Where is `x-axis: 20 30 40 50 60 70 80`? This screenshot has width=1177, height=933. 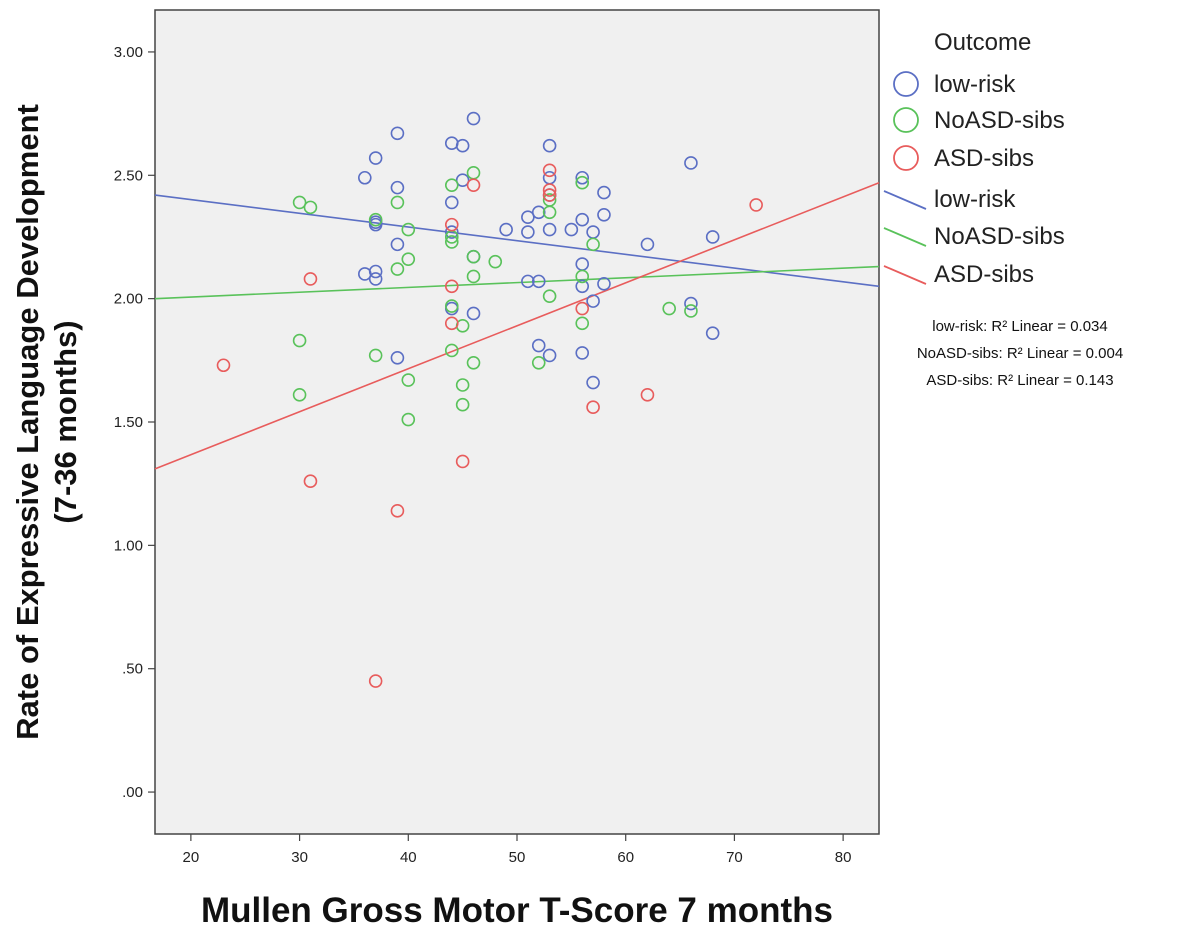 x-axis: 20 30 40 50 60 70 80 is located at coordinates (517, 850).